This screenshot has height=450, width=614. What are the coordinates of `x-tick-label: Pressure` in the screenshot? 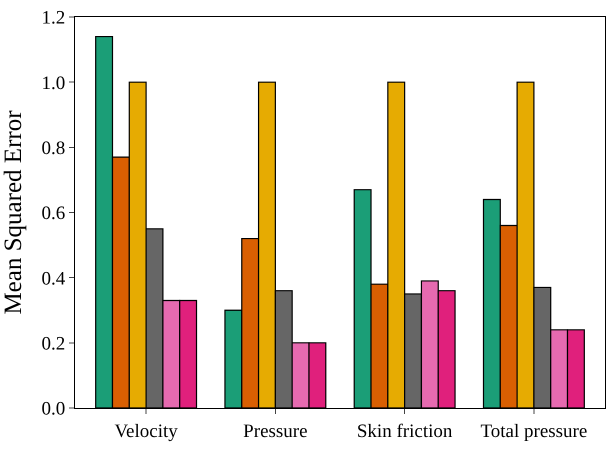 It's located at (275, 431).